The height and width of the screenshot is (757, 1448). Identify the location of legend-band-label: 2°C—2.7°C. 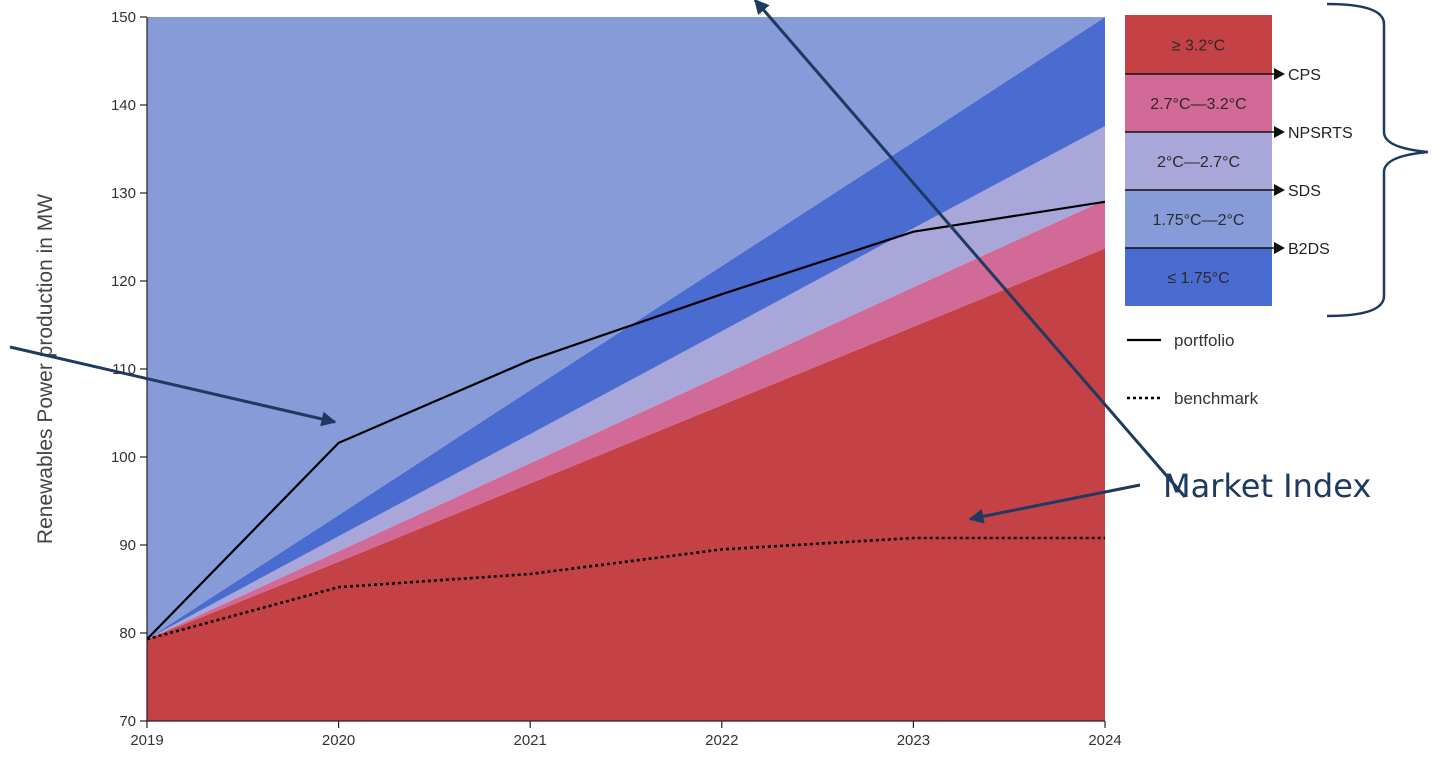
(1198, 162).